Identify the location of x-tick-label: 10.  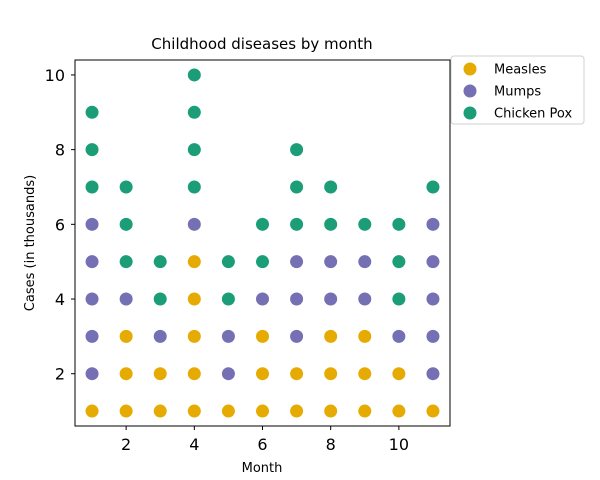
(399, 444).